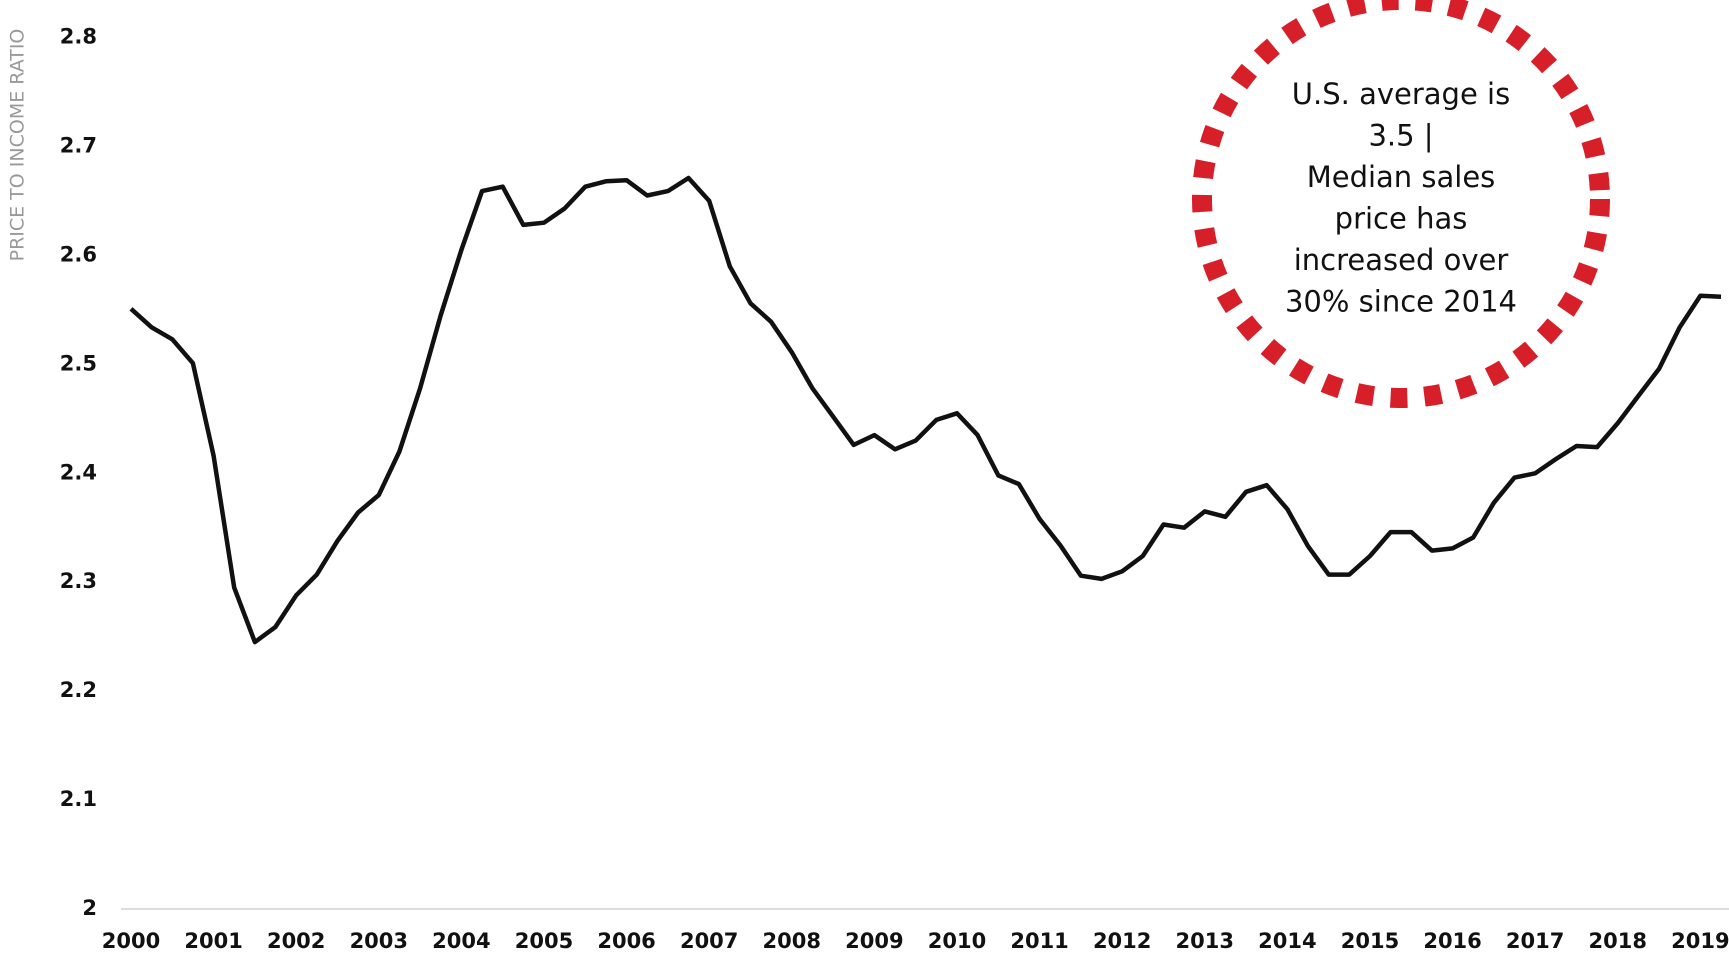 The height and width of the screenshot is (962, 1729). I want to click on x-tick-label: 2000, so click(131, 941).